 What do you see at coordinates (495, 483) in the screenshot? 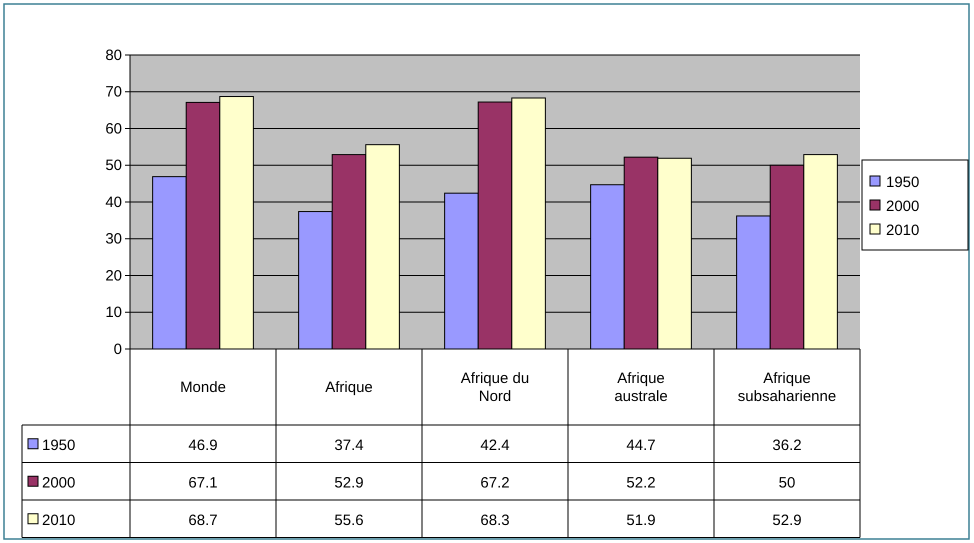
I see `data-label: 67.2` at bounding box center [495, 483].